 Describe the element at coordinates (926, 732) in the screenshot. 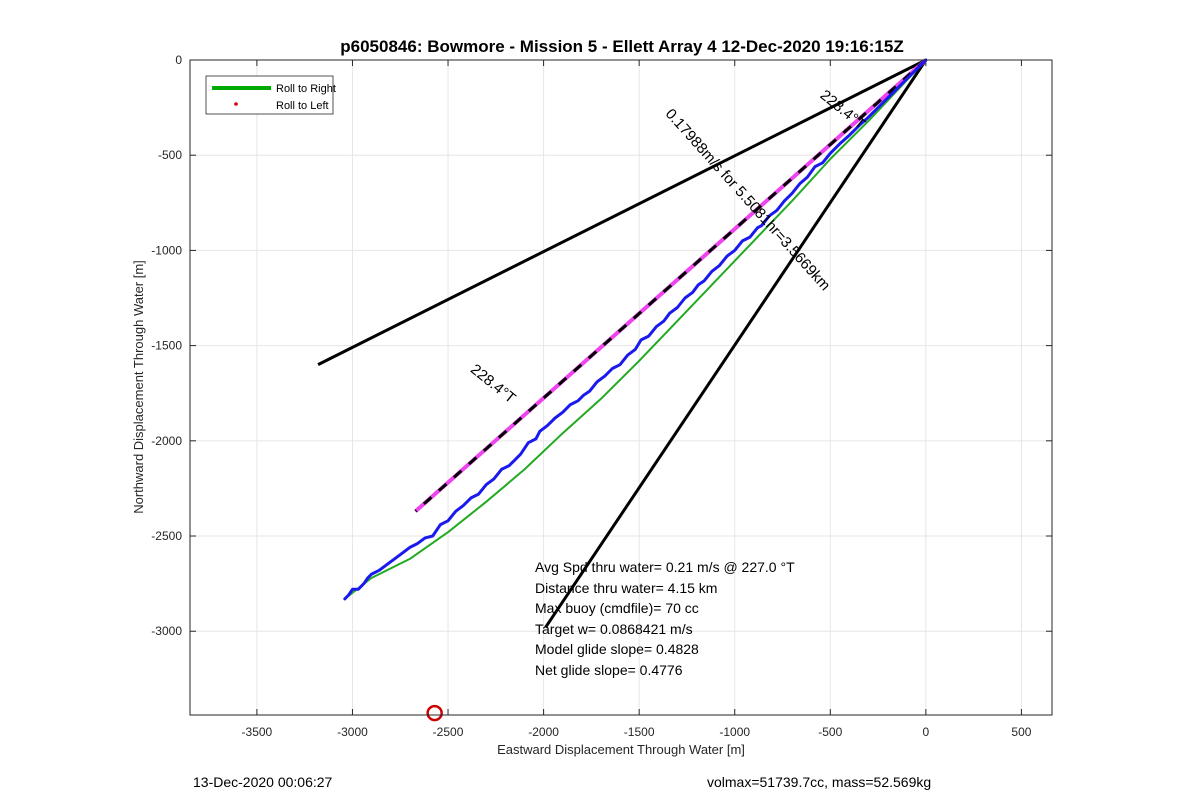

I see `x-tick-label: 0` at that location.